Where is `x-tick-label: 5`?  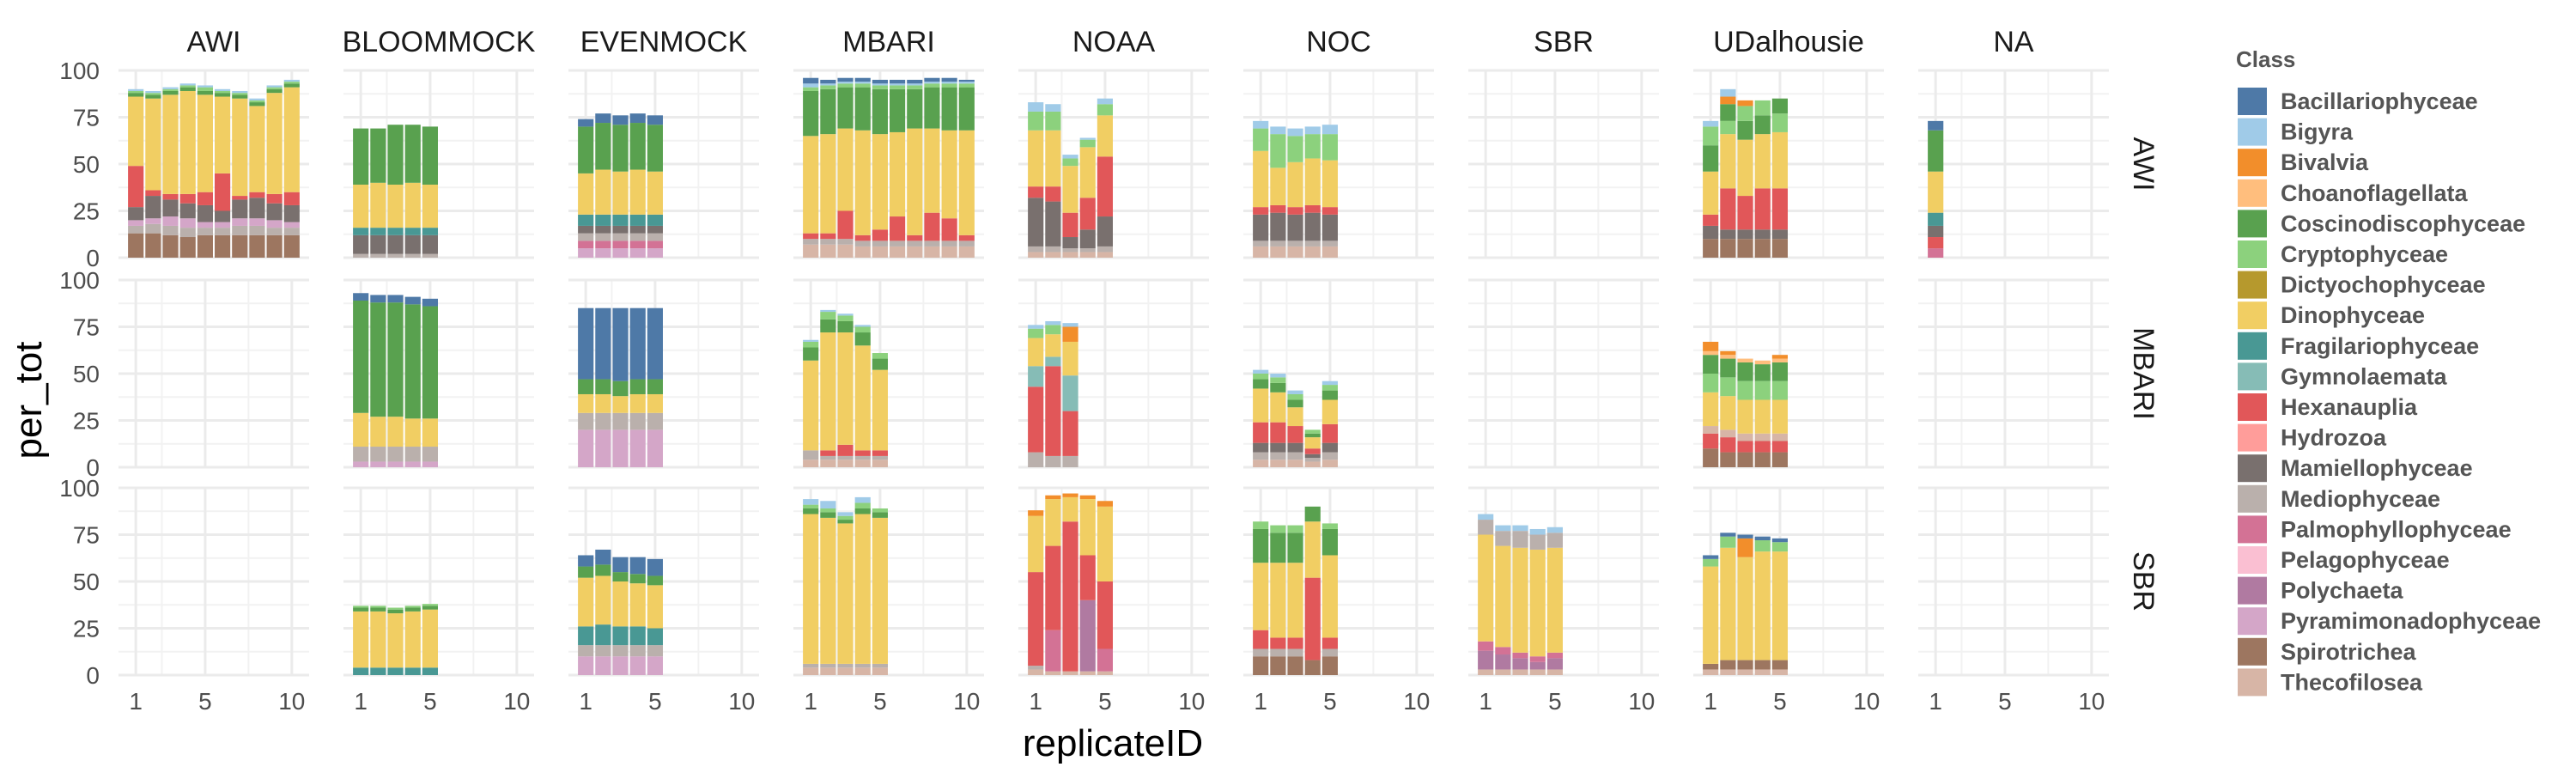 x-tick-label: 5 is located at coordinates (1330, 701).